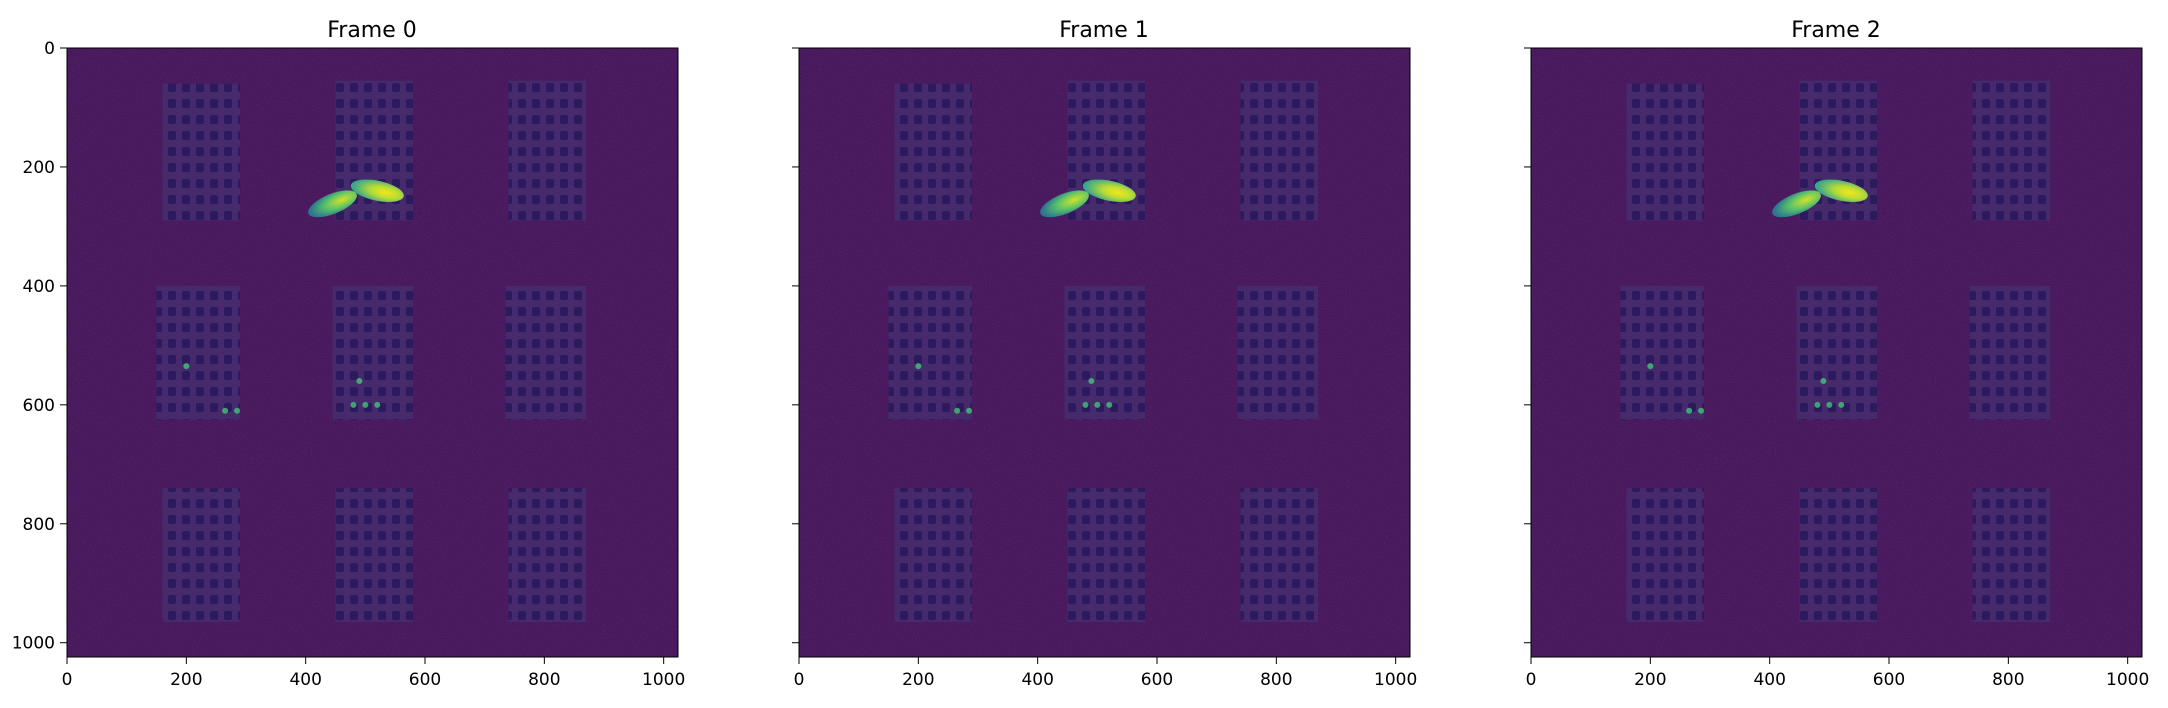  I want to click on y-tick-label: 200, so click(39, 168).